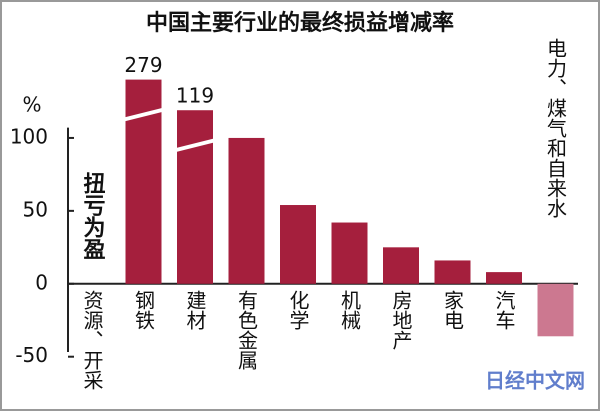 The height and width of the screenshot is (411, 600). I want to click on x-tick-label: 建材, so click(195, 309).